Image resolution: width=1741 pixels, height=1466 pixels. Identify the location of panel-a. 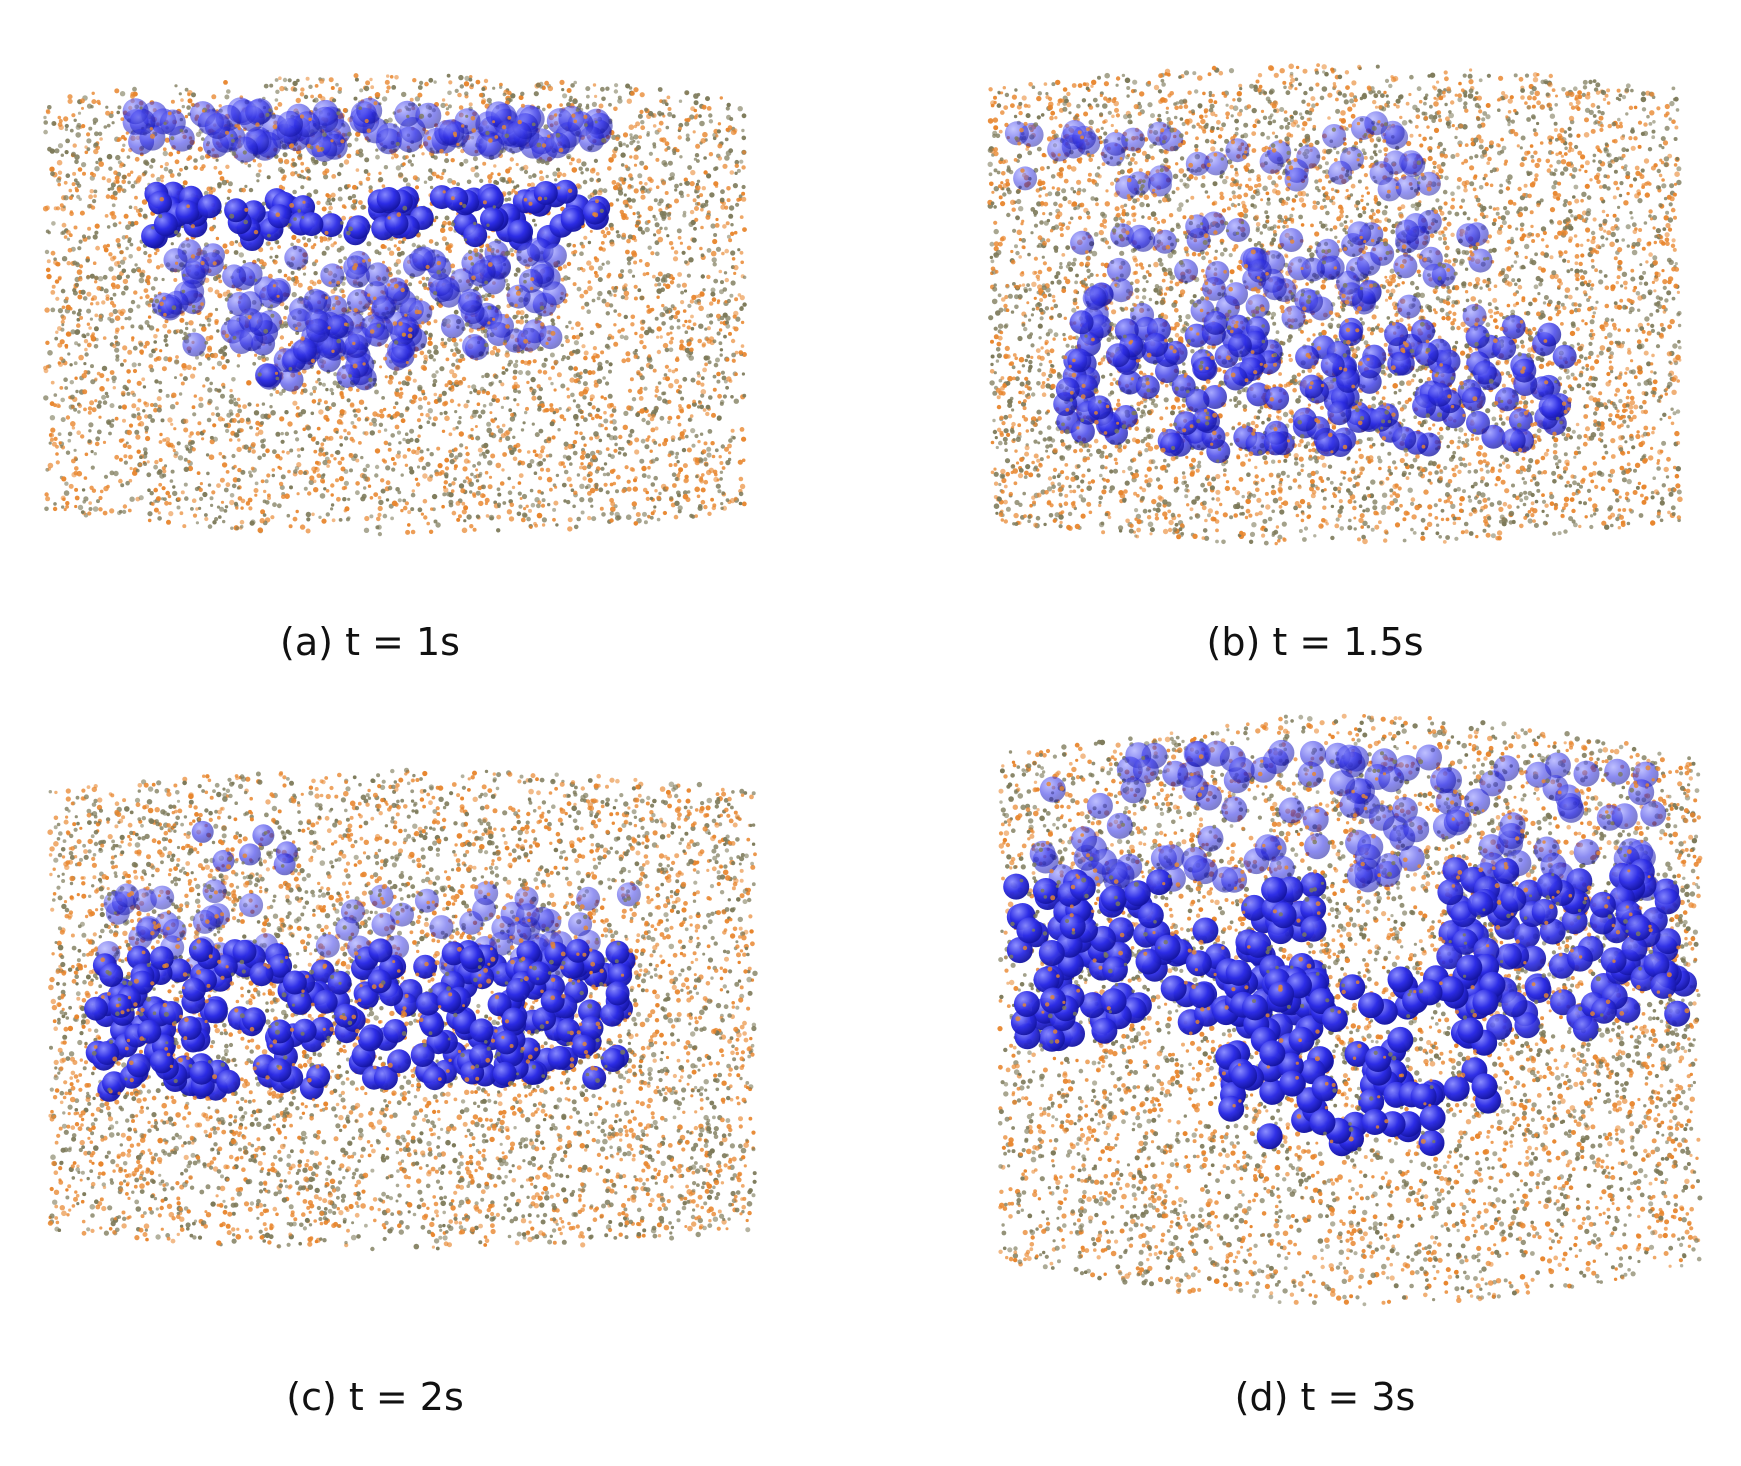
(395, 300).